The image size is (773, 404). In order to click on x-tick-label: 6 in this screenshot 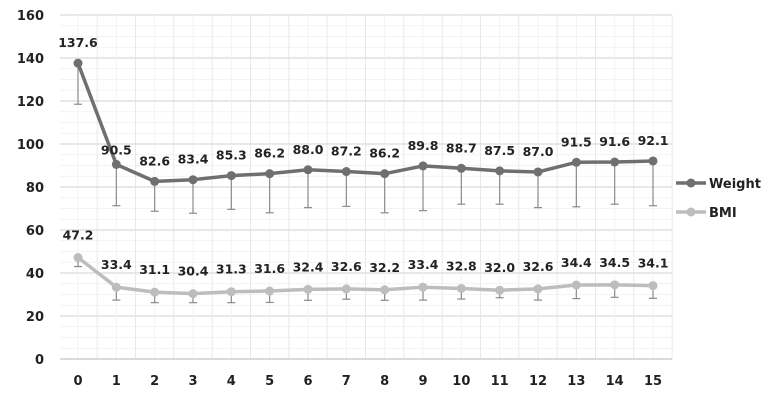, I will do `click(307, 381)`.